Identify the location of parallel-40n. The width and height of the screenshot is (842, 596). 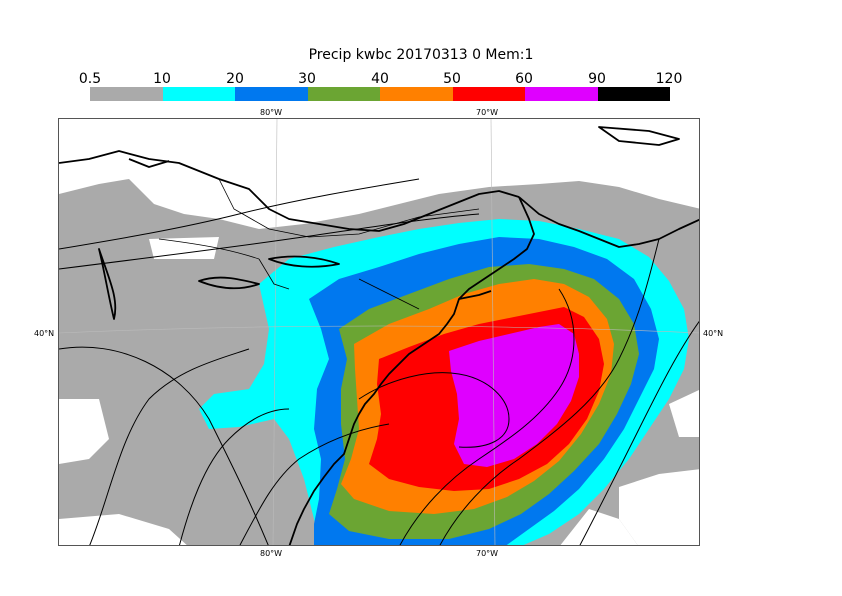
(379, 329).